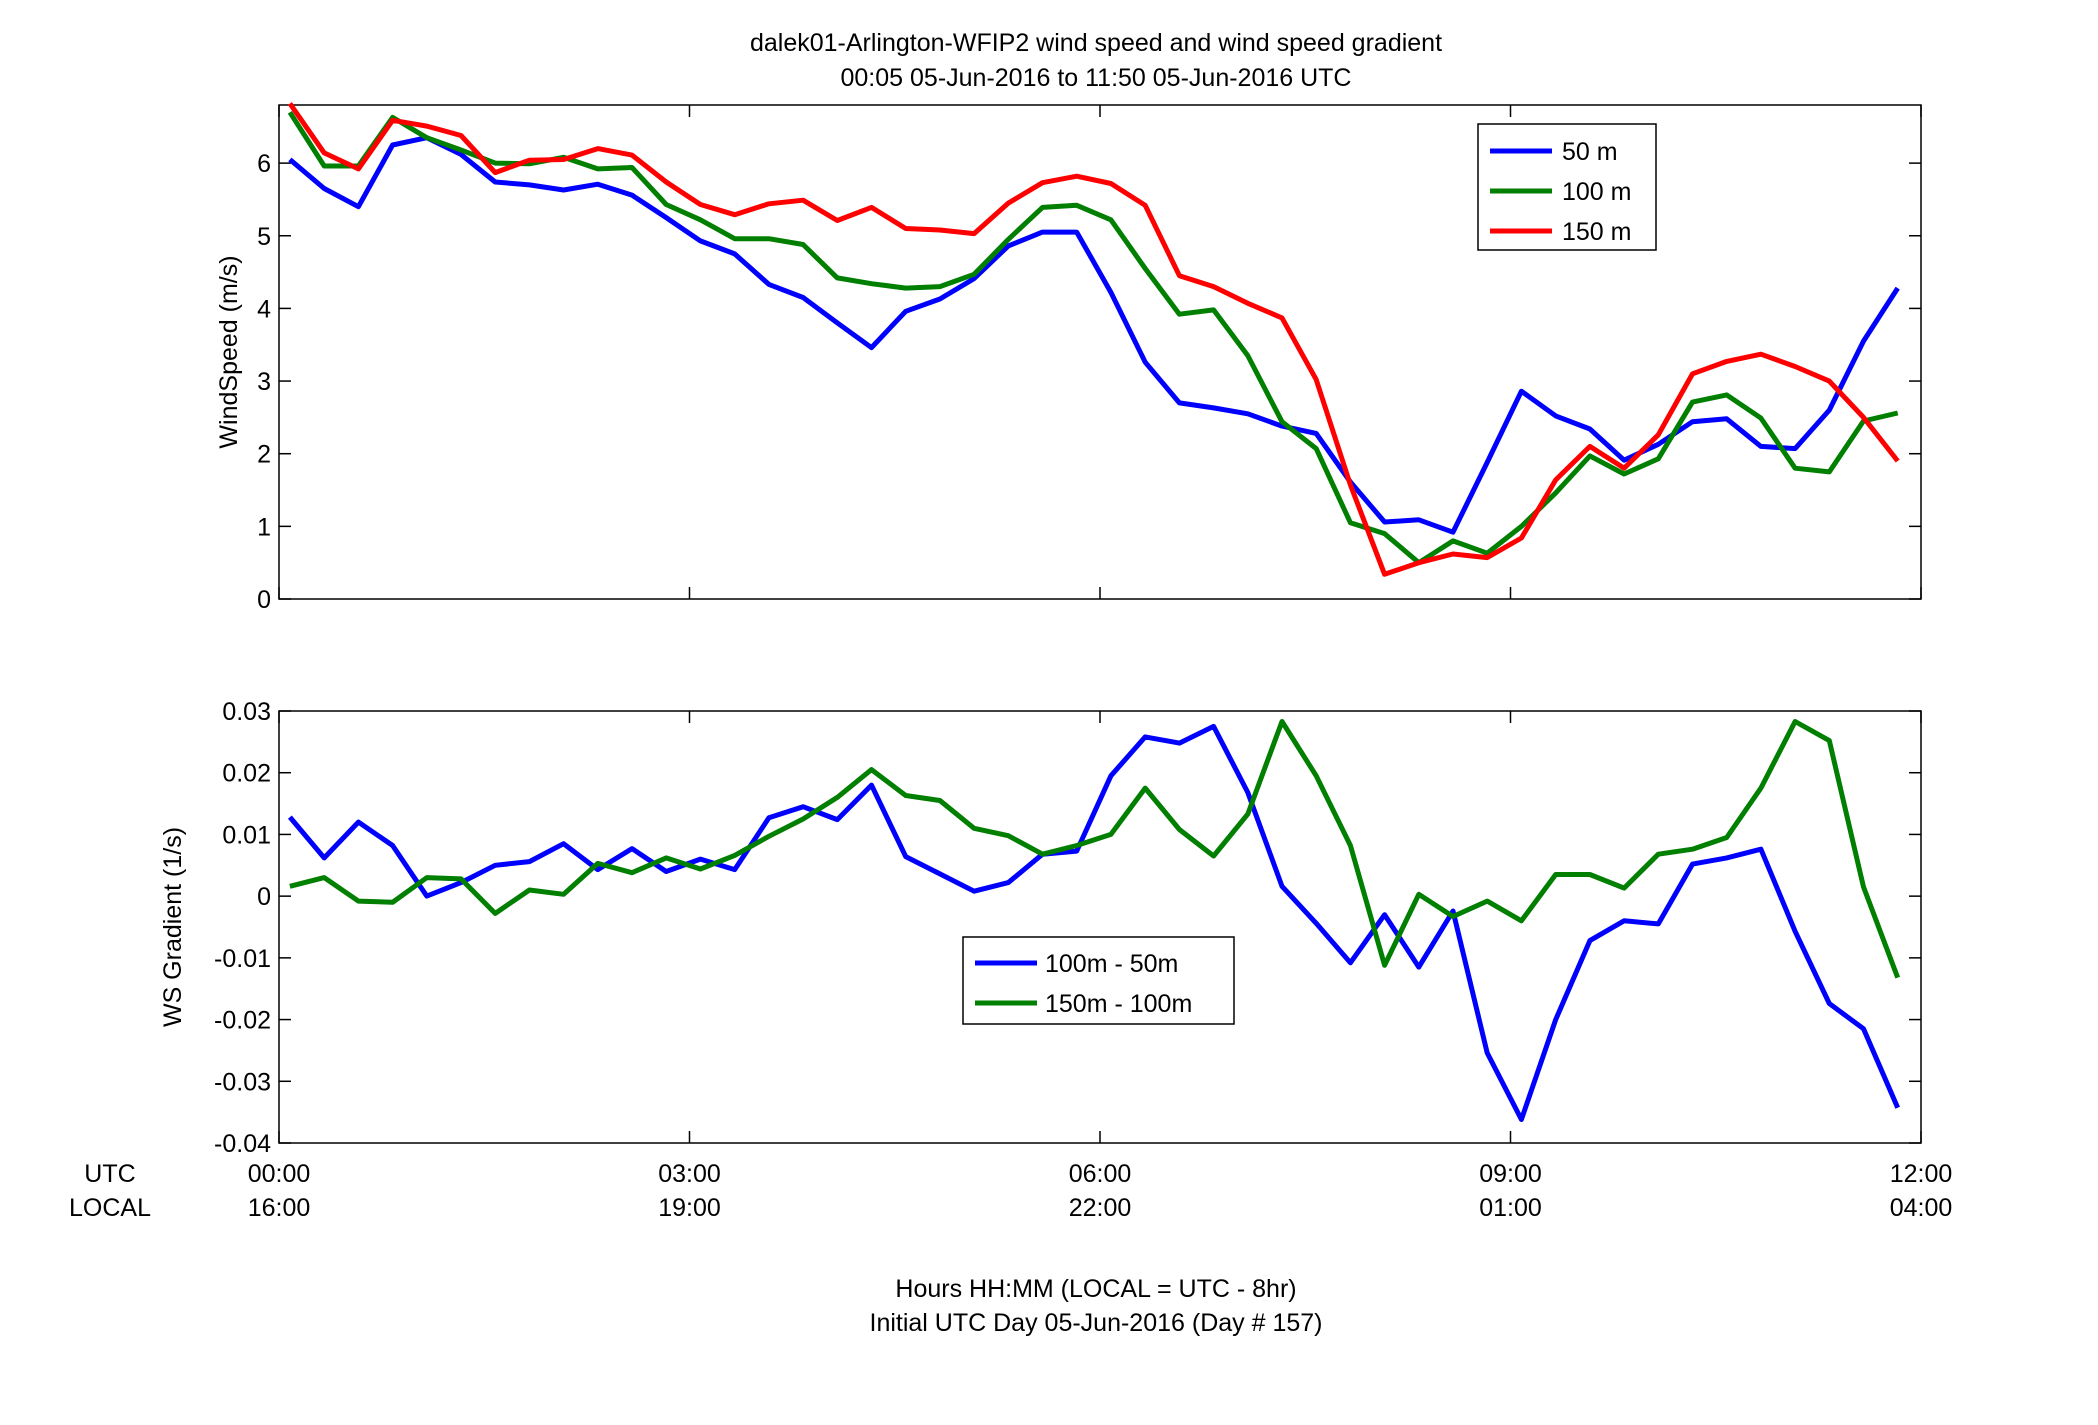 The image size is (2098, 1425). What do you see at coordinates (1095, 1289) in the screenshot?
I see `x-axis-label-line1: Hours HH:MM (LOCAL = UTC - 8hr)` at bounding box center [1095, 1289].